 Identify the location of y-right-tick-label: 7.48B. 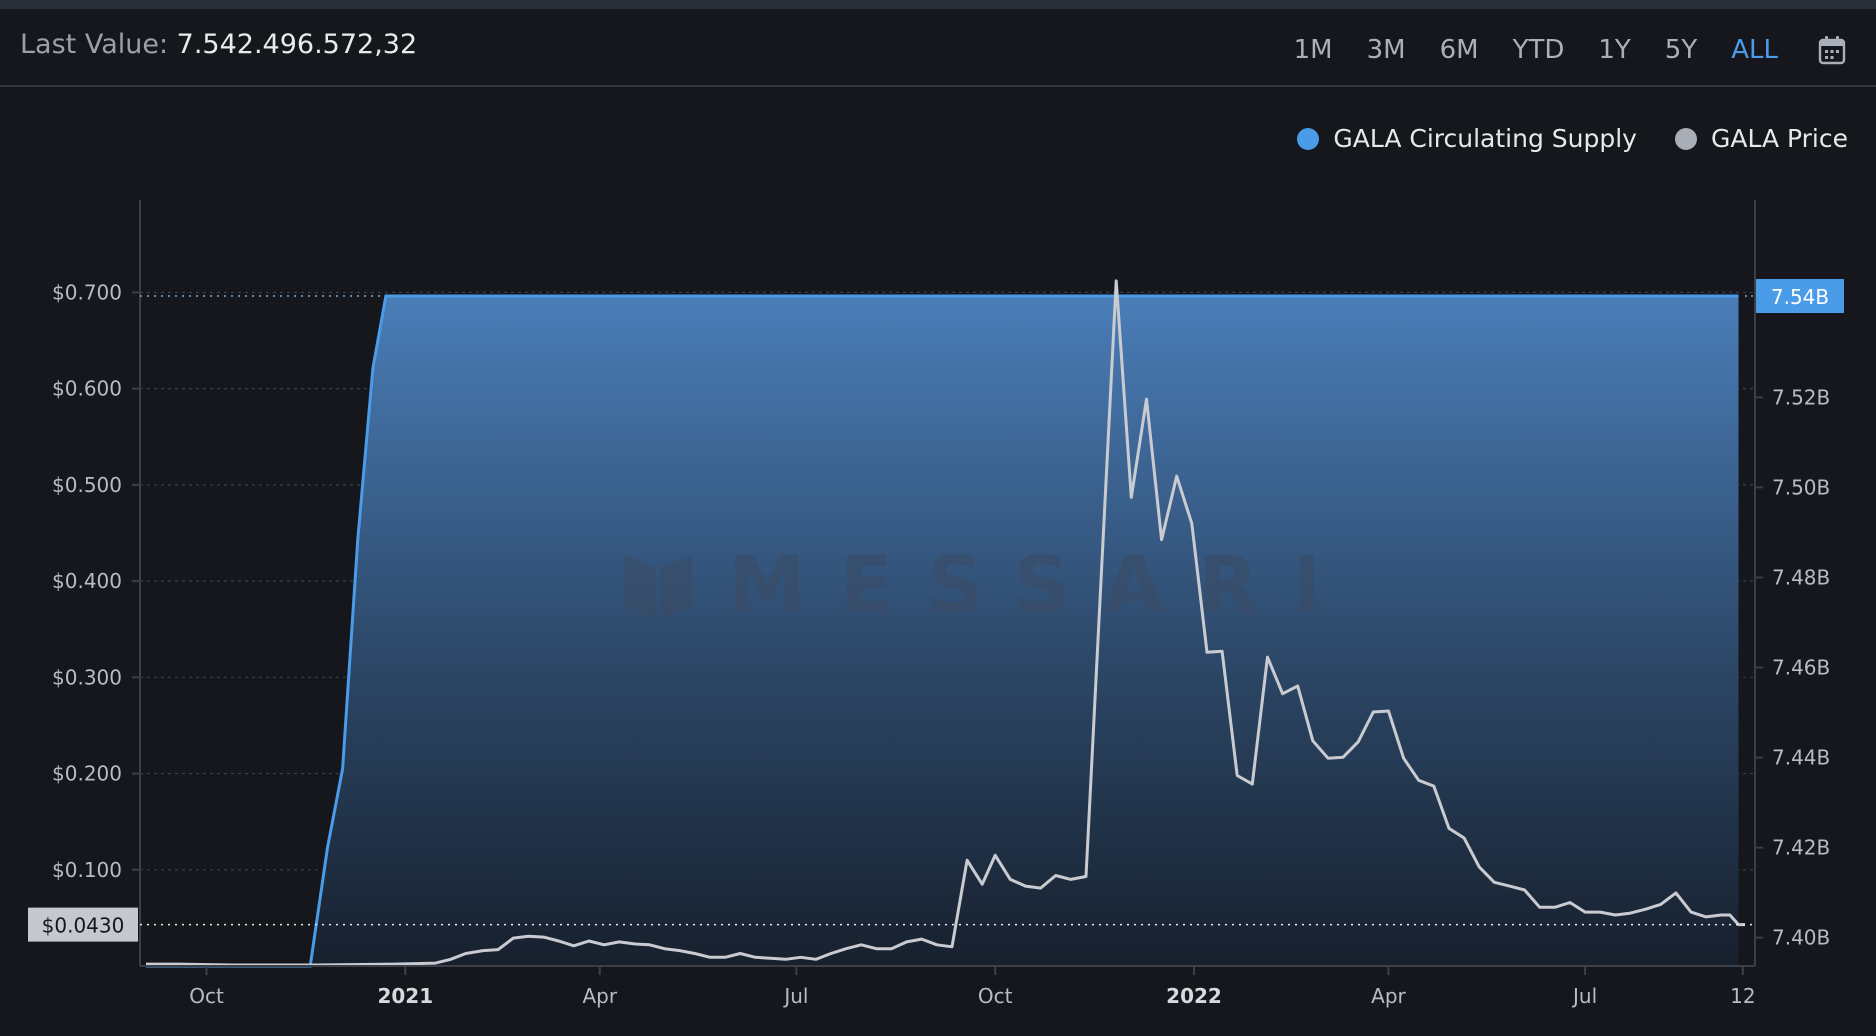
(1801, 577).